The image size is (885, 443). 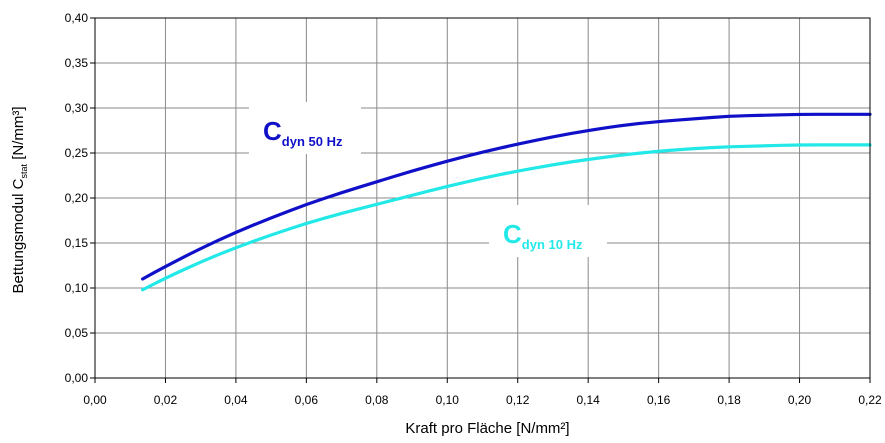 I want to click on x-tick-label: 0,08, so click(x=377, y=400).